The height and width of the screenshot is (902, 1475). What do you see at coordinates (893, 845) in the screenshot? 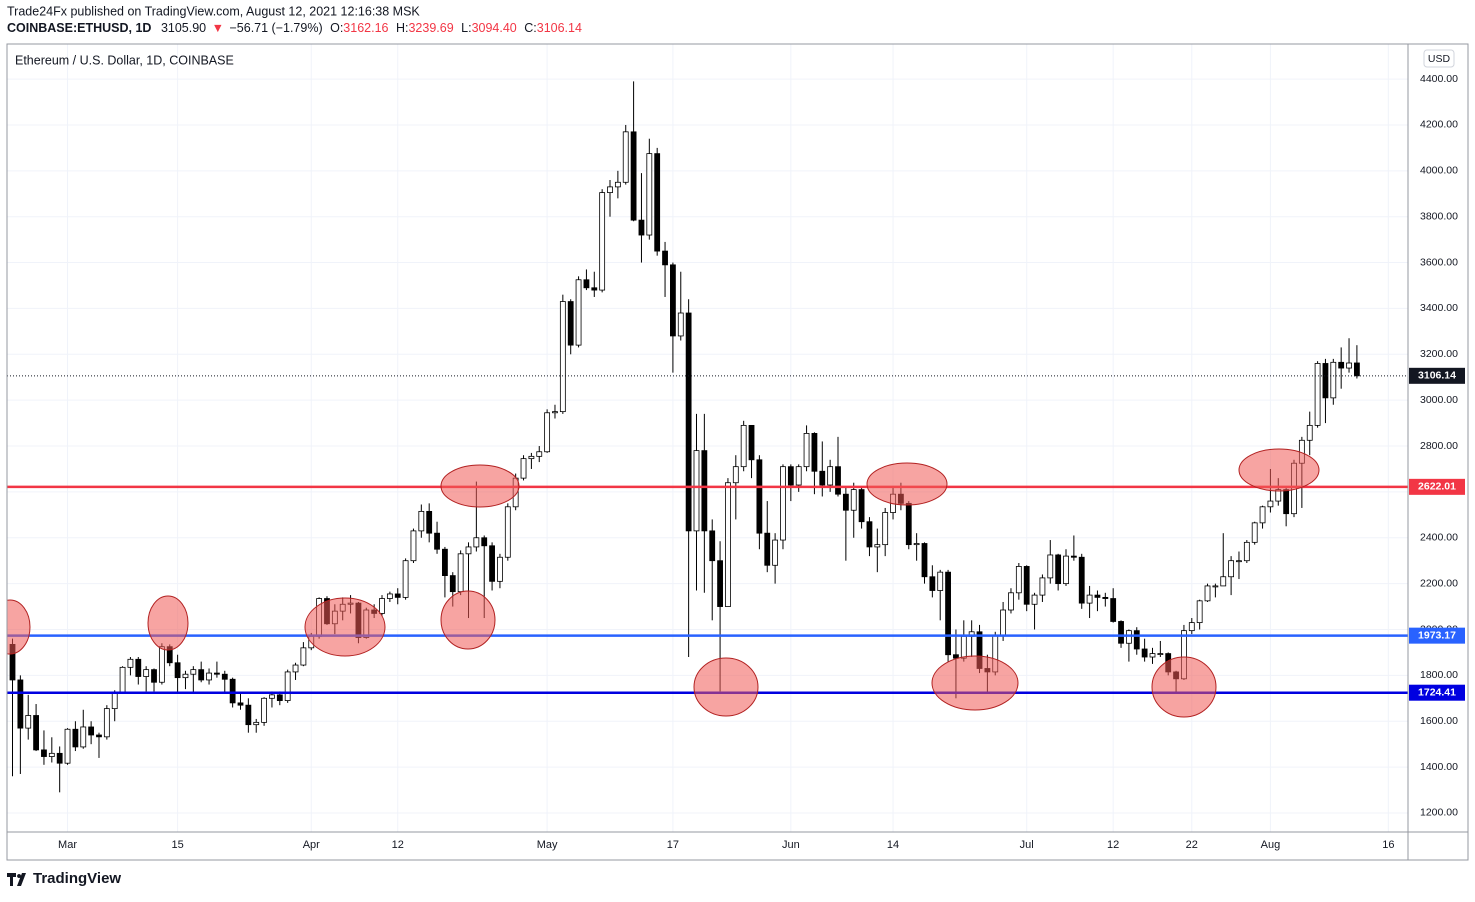
I see `x-tick-label: 14` at bounding box center [893, 845].